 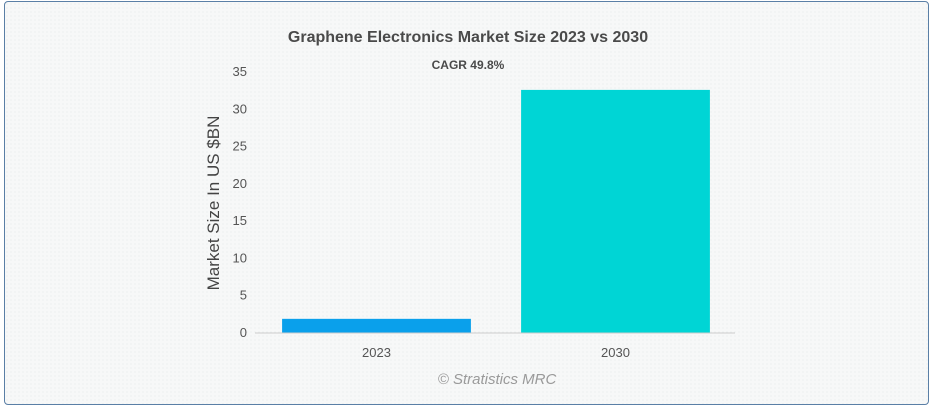 What do you see at coordinates (240, 146) in the screenshot?
I see `y-tick-label: 25` at bounding box center [240, 146].